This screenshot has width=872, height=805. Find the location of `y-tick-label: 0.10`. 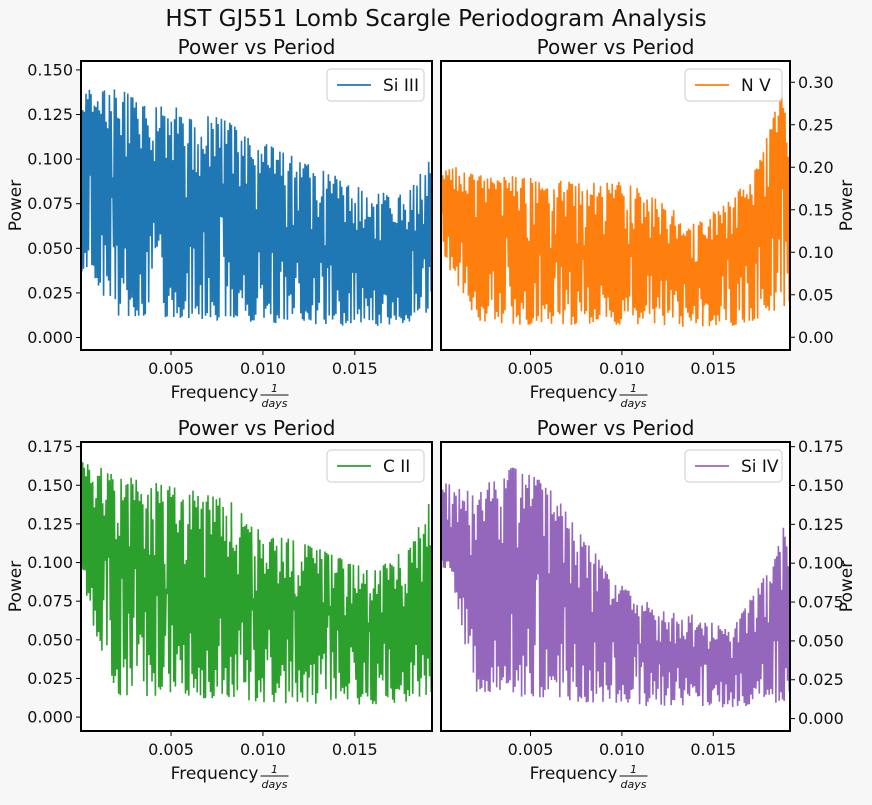

y-tick-label: 0.10 is located at coordinates (816, 252).